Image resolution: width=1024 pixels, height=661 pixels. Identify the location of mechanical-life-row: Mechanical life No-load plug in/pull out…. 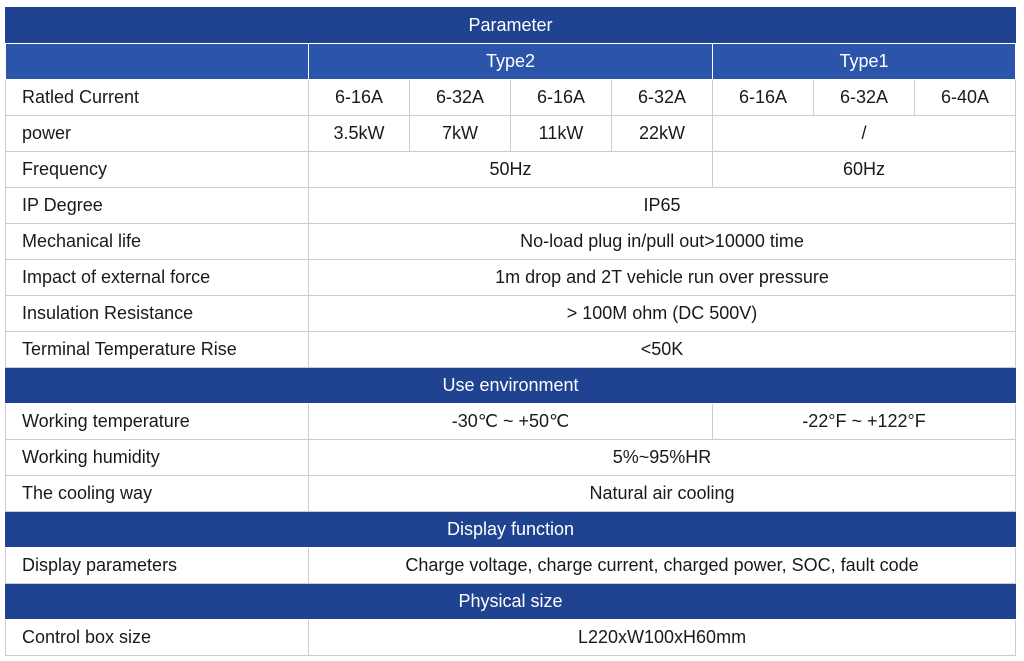
(511, 241).